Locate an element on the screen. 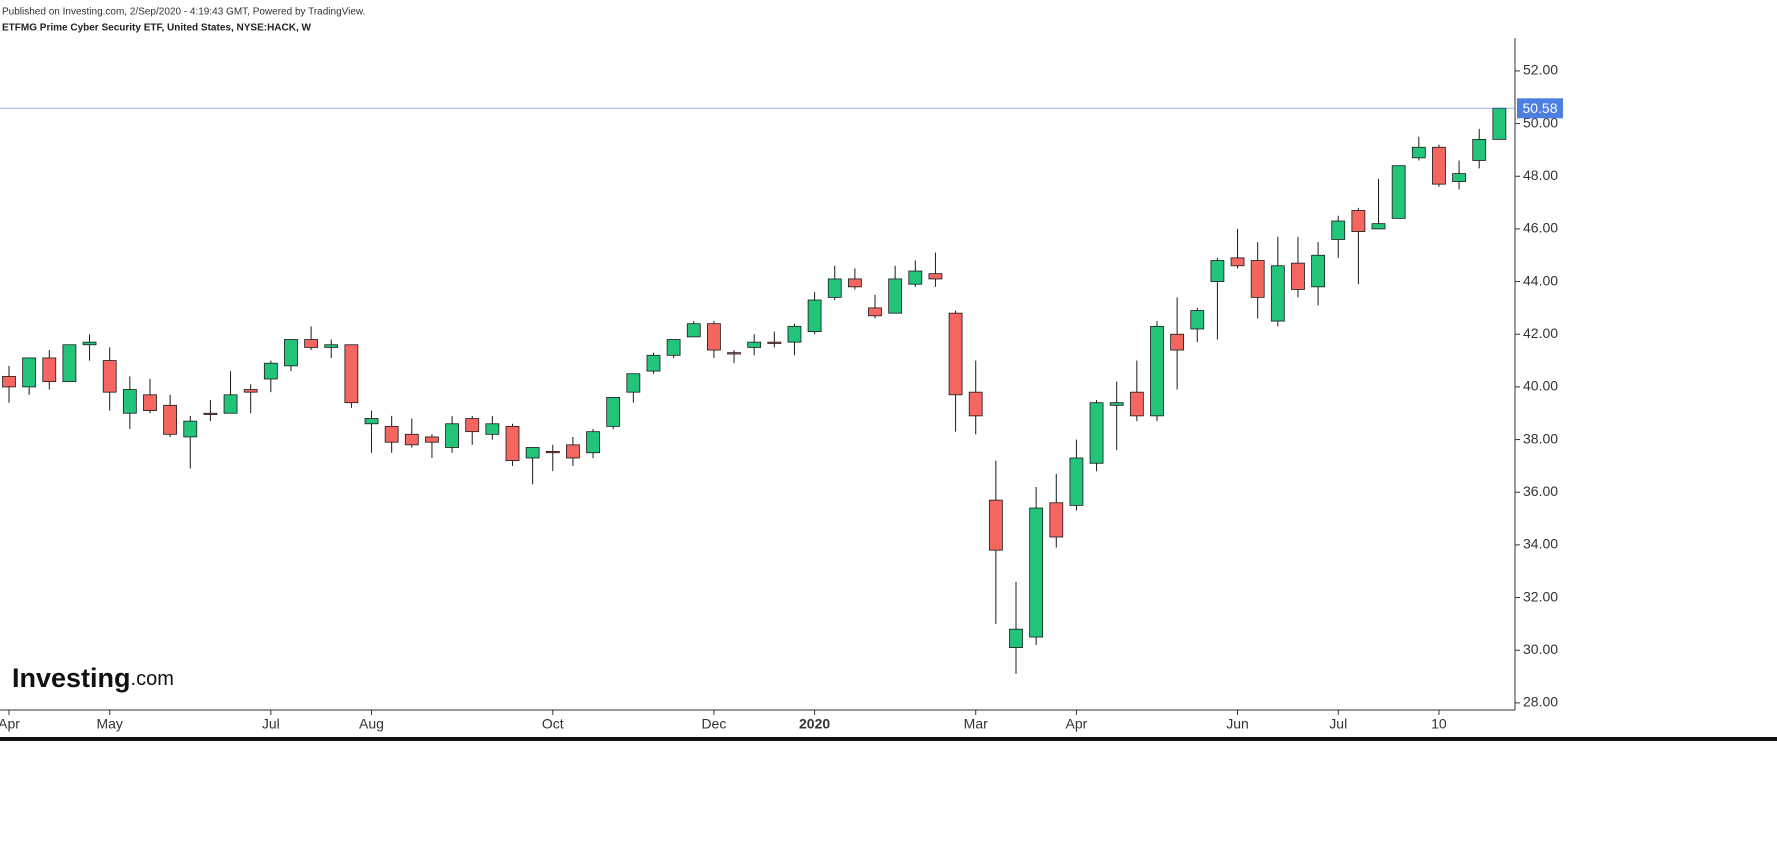  y-tick-label: 38.00 is located at coordinates (1540, 438).